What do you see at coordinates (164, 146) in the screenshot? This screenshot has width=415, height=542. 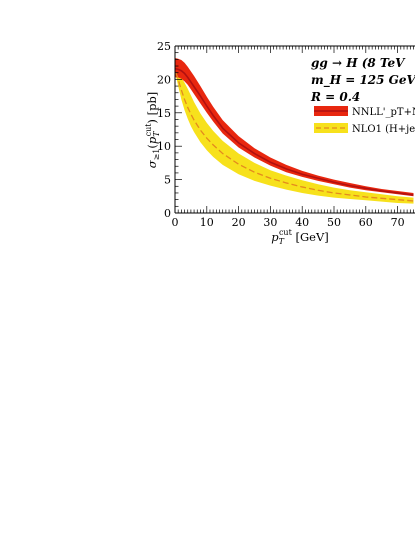 I see `y-tick-label: 10` at bounding box center [164, 146].